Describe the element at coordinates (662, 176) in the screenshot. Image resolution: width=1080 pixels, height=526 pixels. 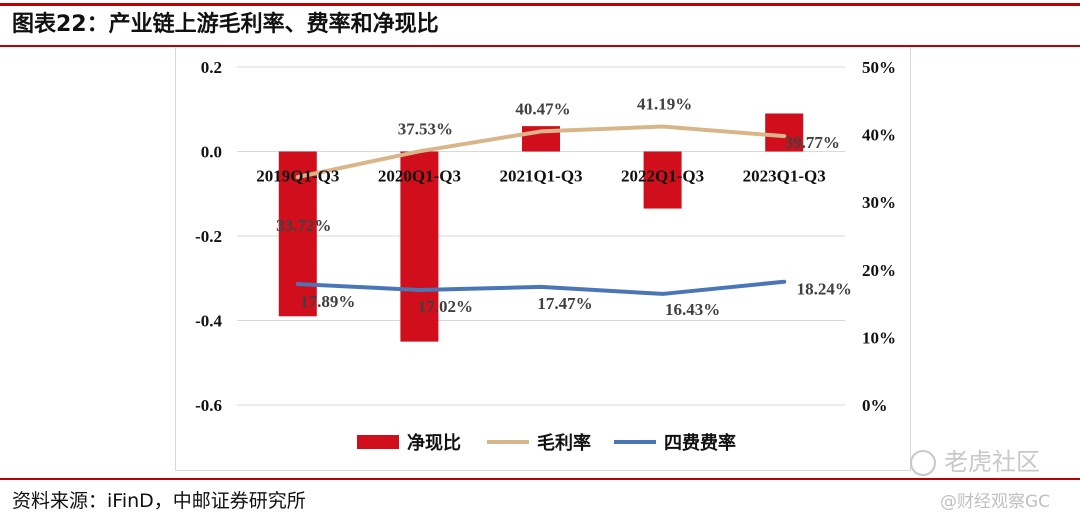
I see `category-label: 2022Q1-Q3` at that location.